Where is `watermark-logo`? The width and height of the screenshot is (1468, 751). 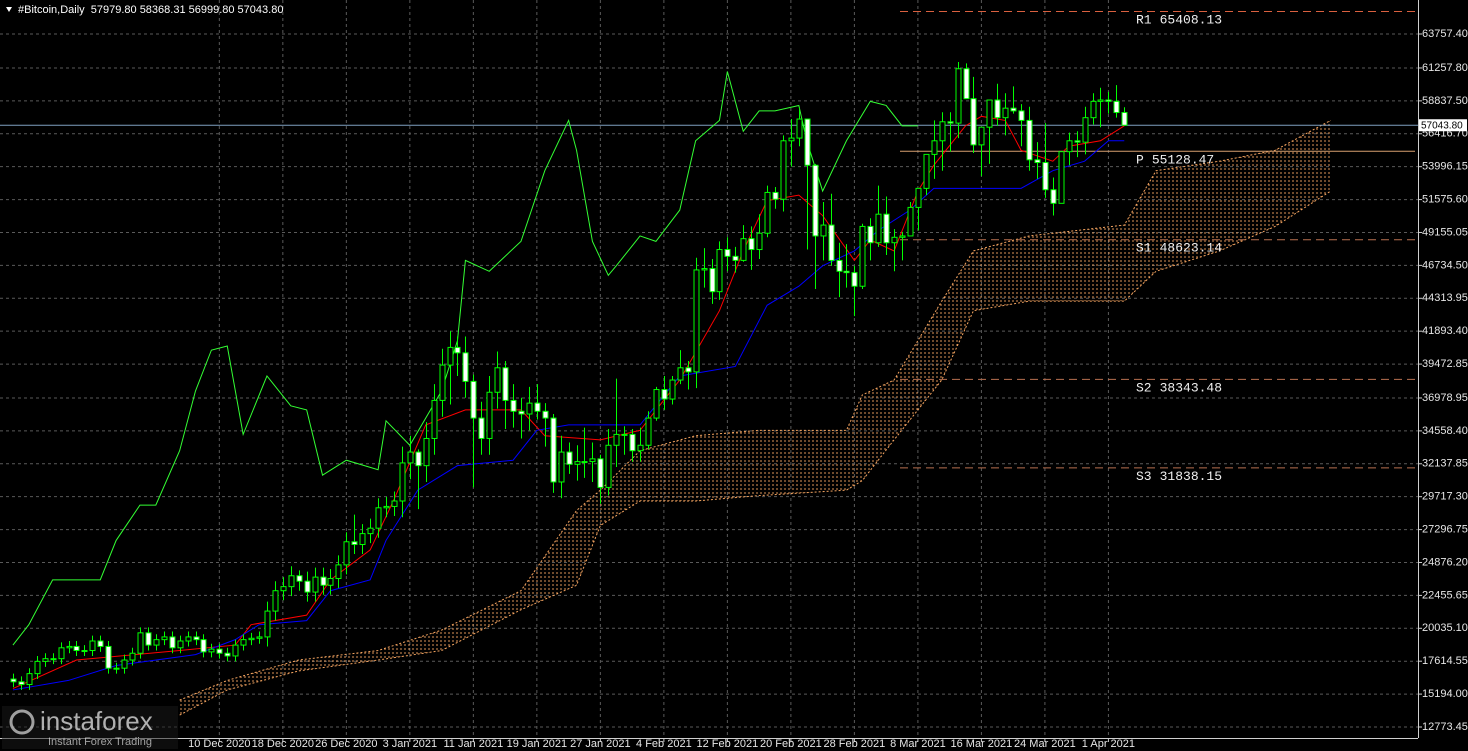 watermark-logo is located at coordinates (22, 722).